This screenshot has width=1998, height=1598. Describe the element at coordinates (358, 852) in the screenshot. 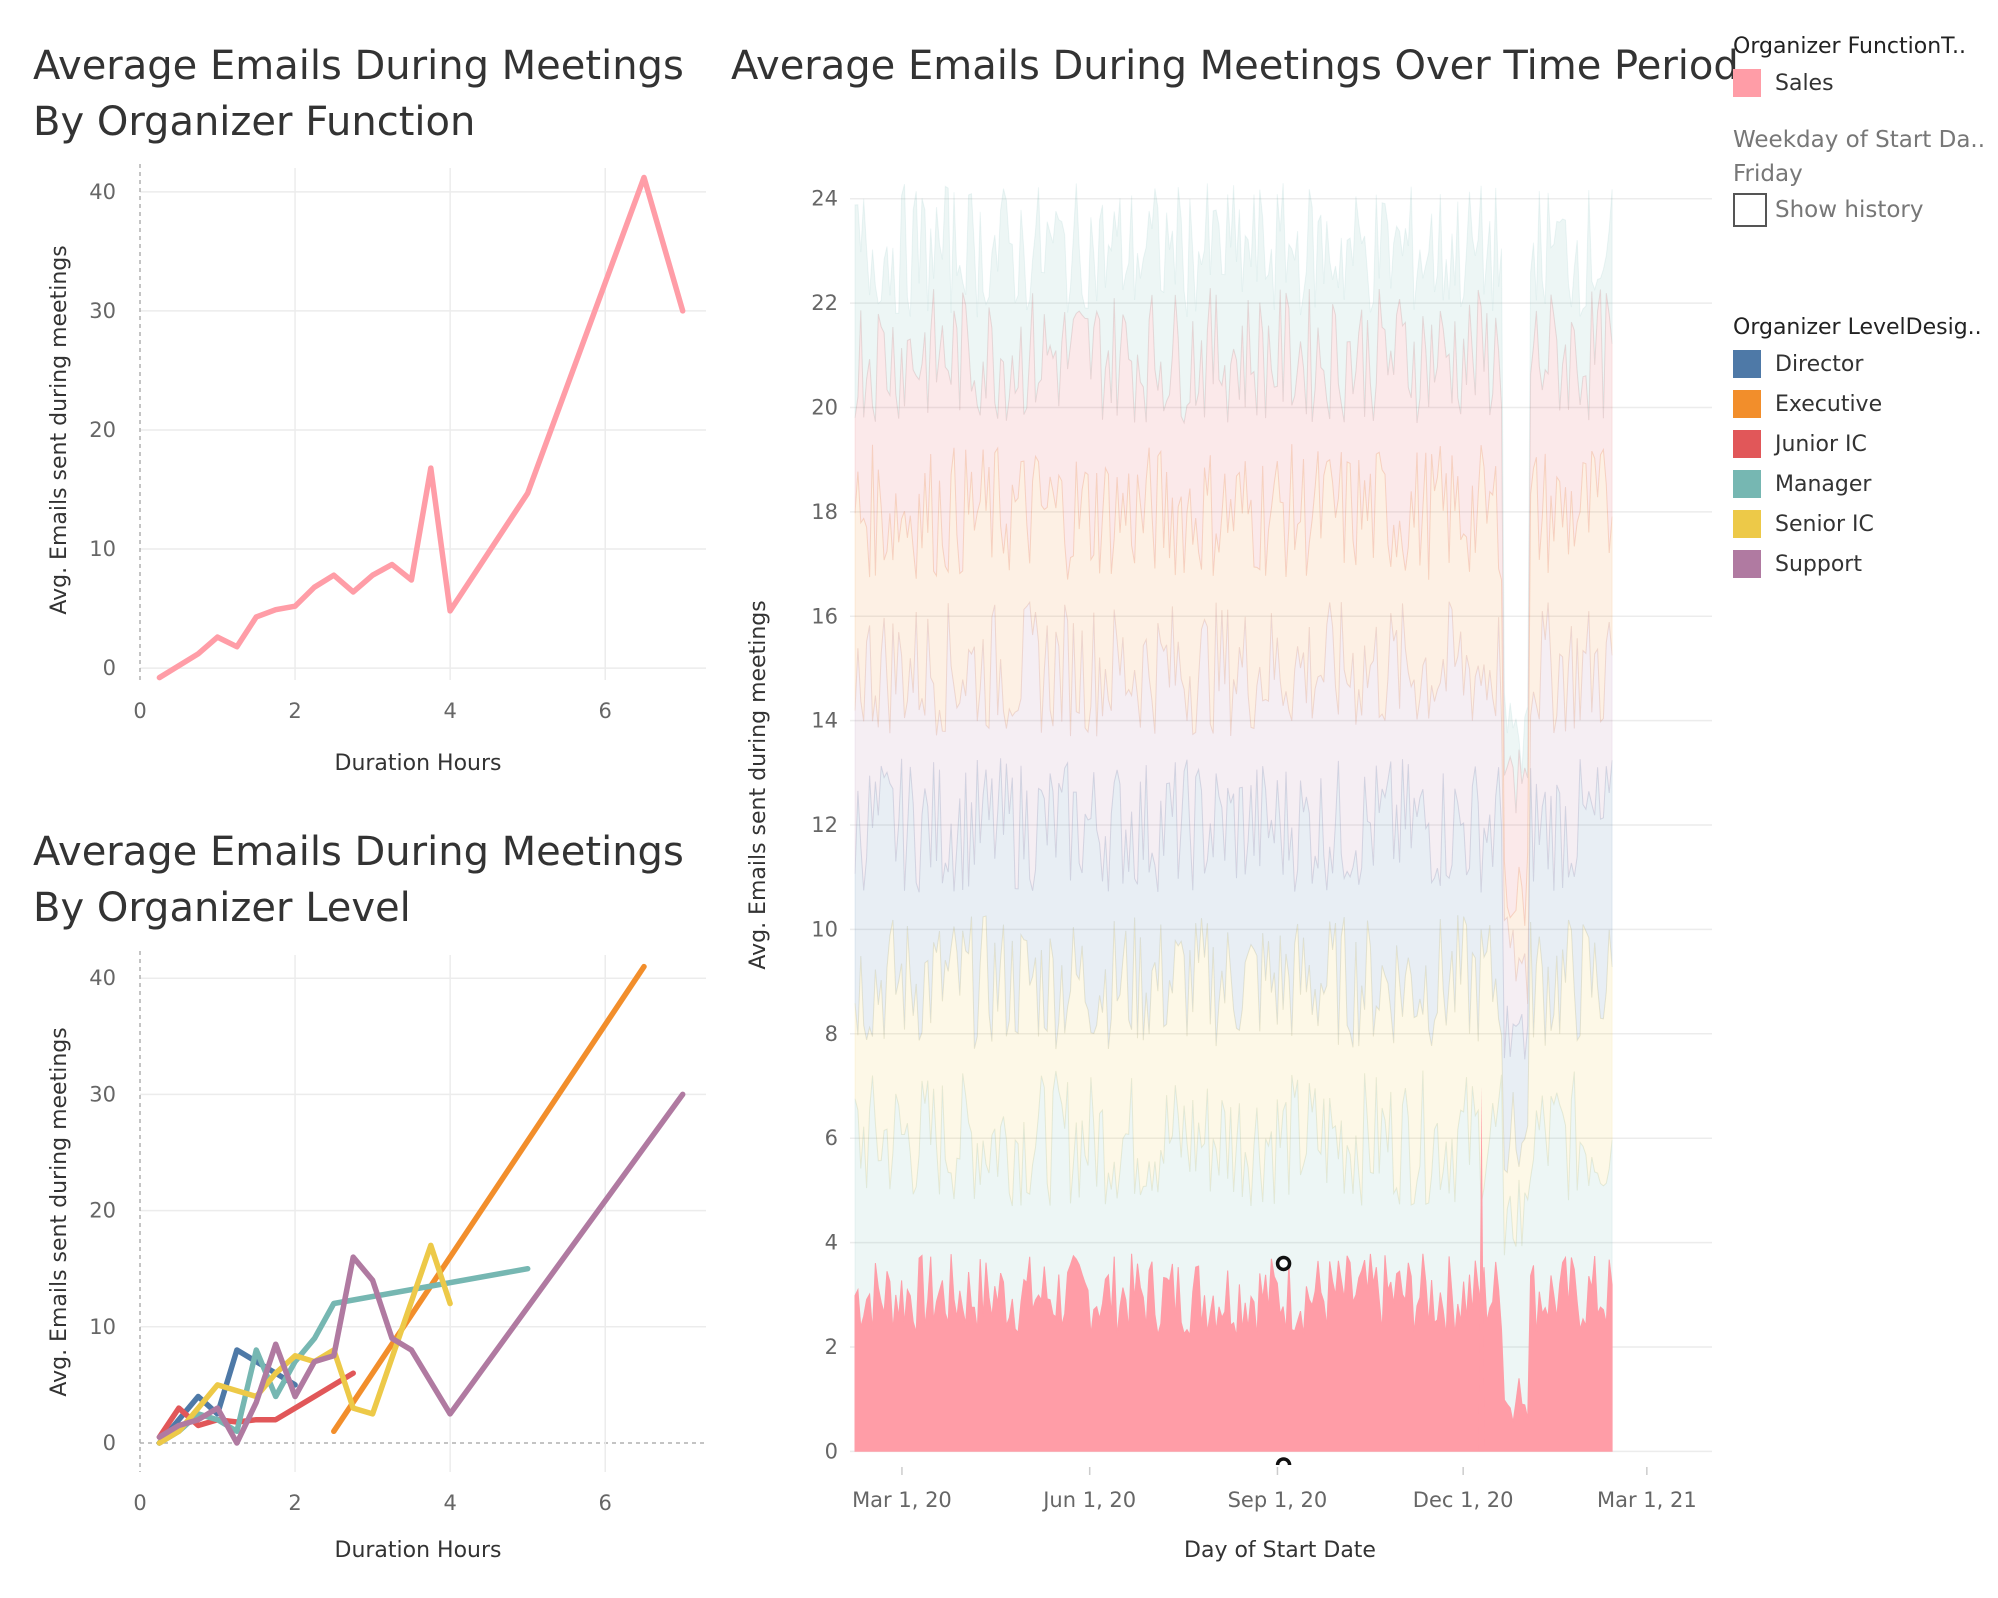

I see `chart-title-level-line1: Average Emails During Meetings` at that location.